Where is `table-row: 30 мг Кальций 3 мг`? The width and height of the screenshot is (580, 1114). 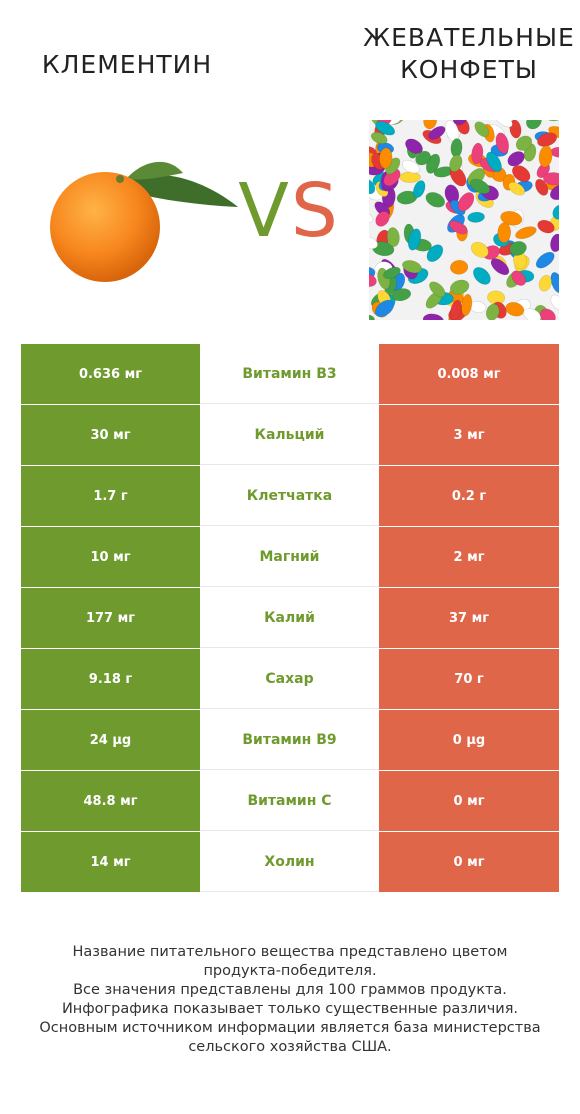
table-row: 30 мг Кальций 3 мг is located at coordinates (290, 435).